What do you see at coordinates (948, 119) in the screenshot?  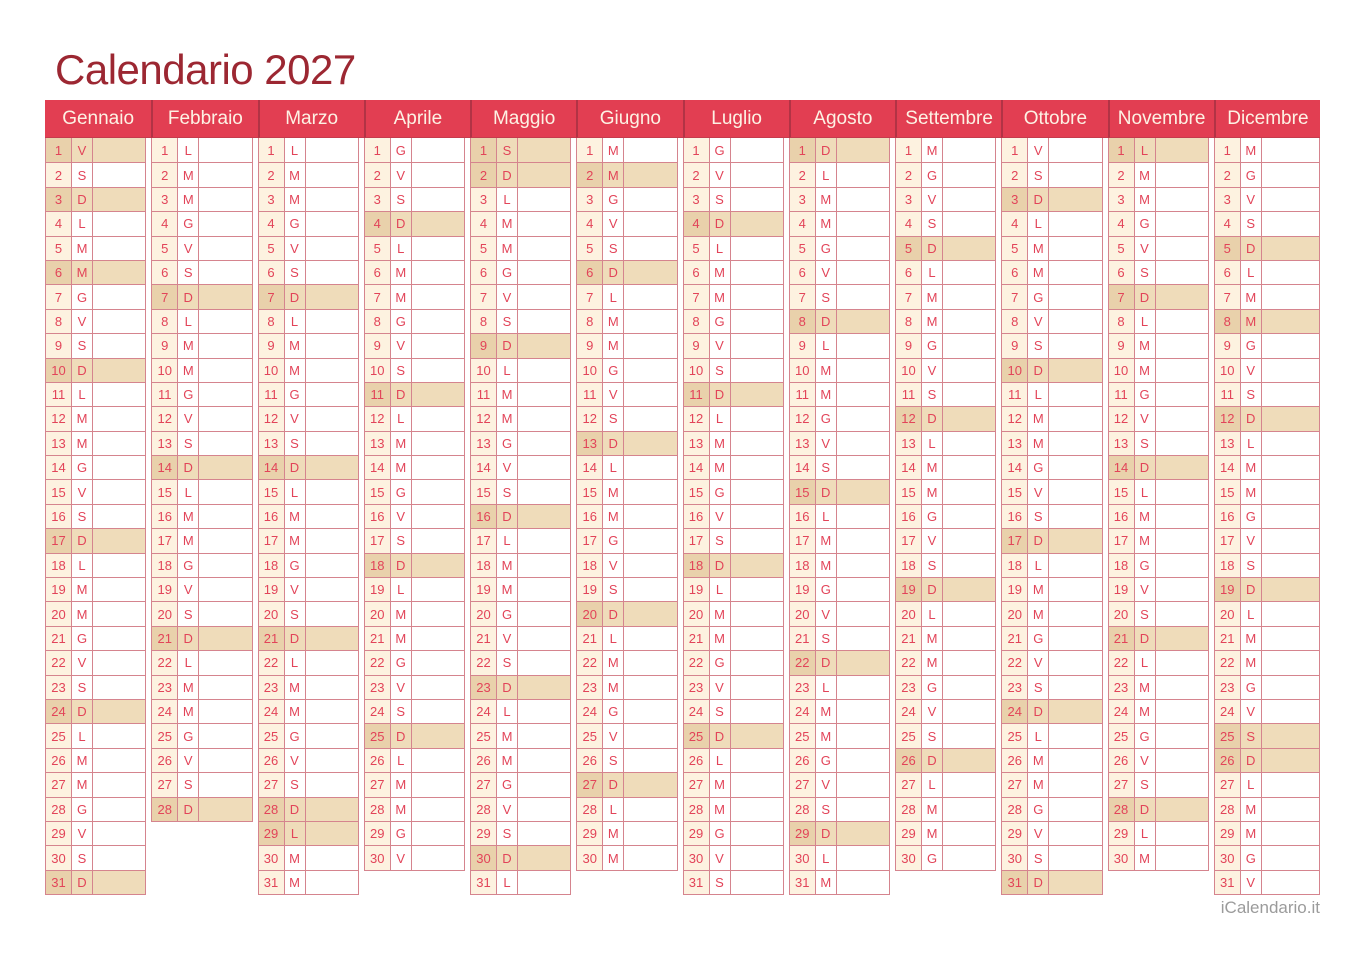 I see `month-header-settembre: Settembre` at bounding box center [948, 119].